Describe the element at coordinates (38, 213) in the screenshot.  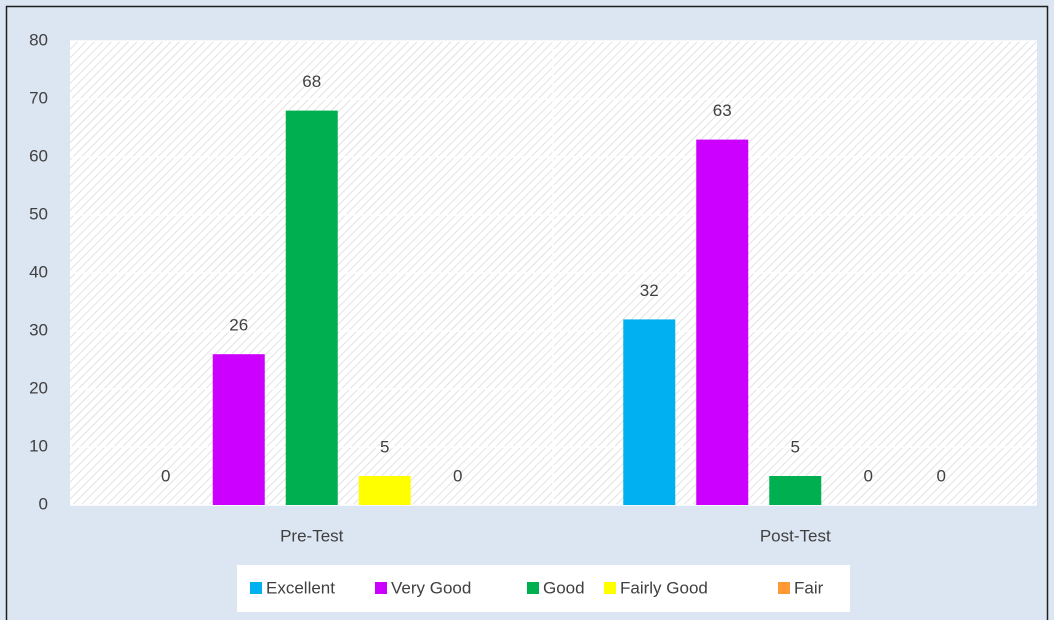
I see `y-tick-label: 50` at that location.